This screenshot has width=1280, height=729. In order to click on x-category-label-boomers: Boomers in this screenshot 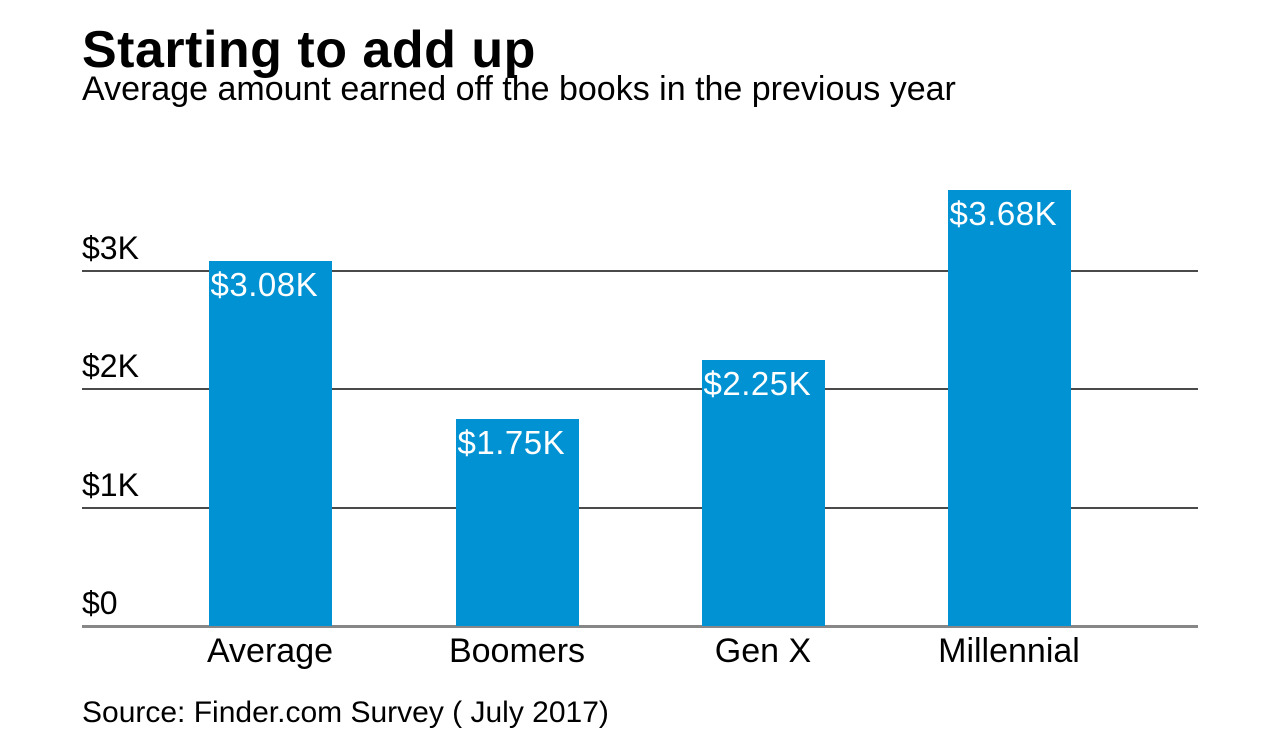, I will do `click(517, 651)`.